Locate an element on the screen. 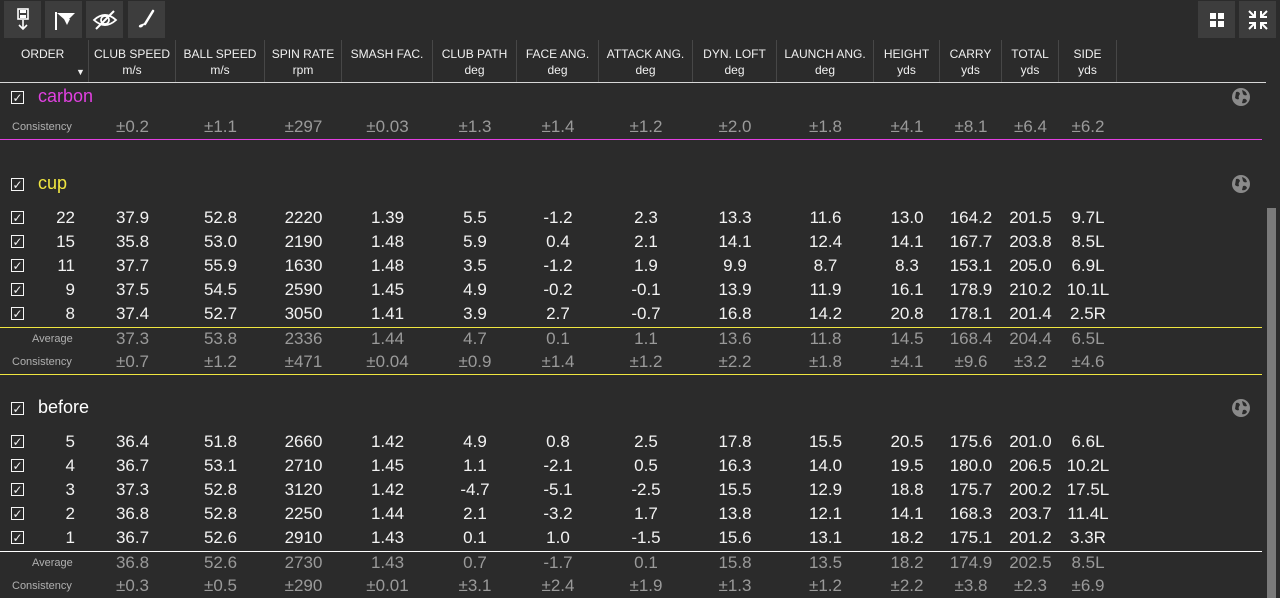  cell-total: ±2.3 is located at coordinates (1030, 585).